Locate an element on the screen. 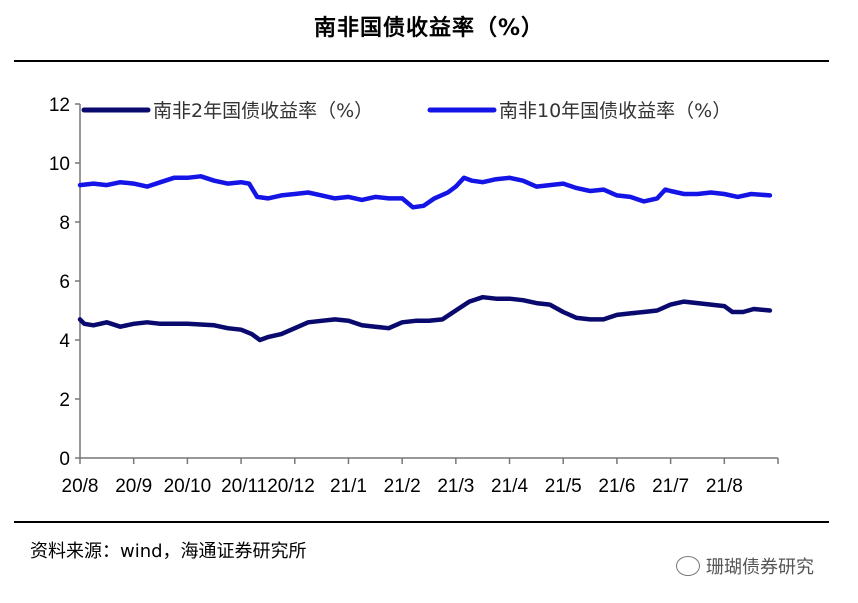 The image size is (858, 603). x-tick-label: 20/9 is located at coordinates (133, 486).